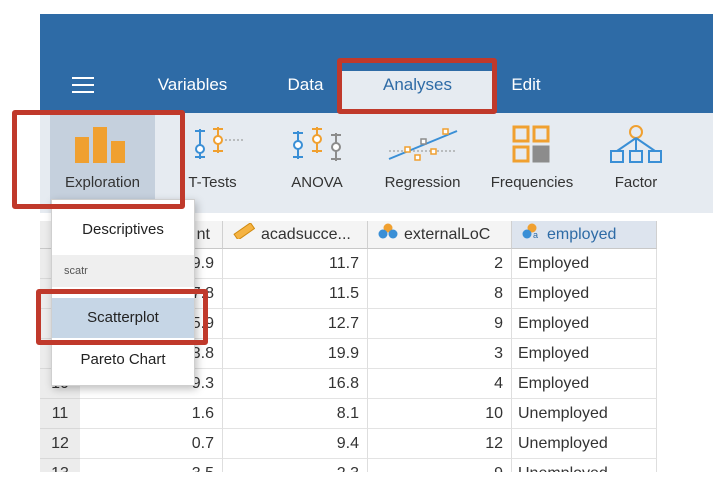 The height and width of the screenshot is (495, 725). I want to click on continuous-variable-icon, so click(244, 234).